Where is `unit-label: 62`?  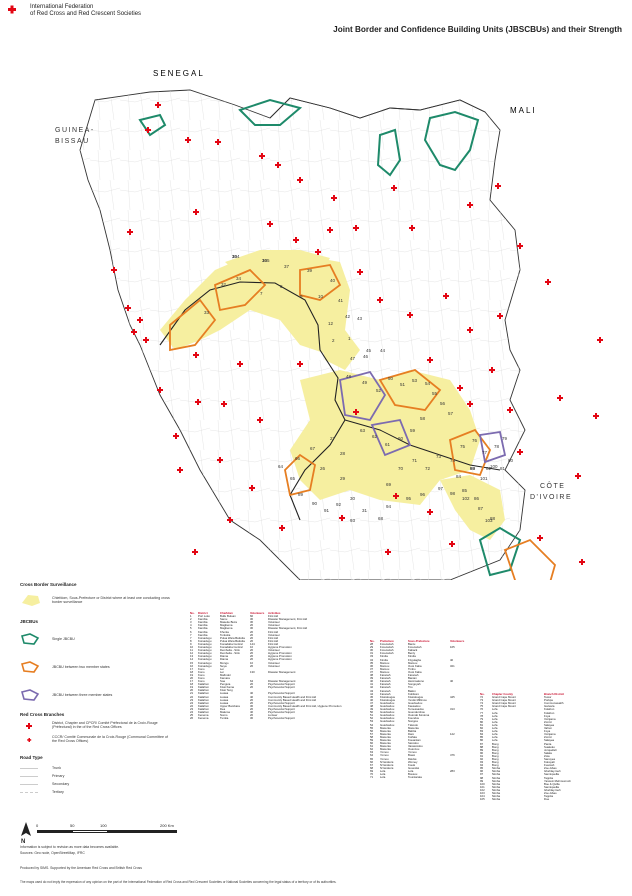
unit-label: 62 is located at coordinates (375, 436).